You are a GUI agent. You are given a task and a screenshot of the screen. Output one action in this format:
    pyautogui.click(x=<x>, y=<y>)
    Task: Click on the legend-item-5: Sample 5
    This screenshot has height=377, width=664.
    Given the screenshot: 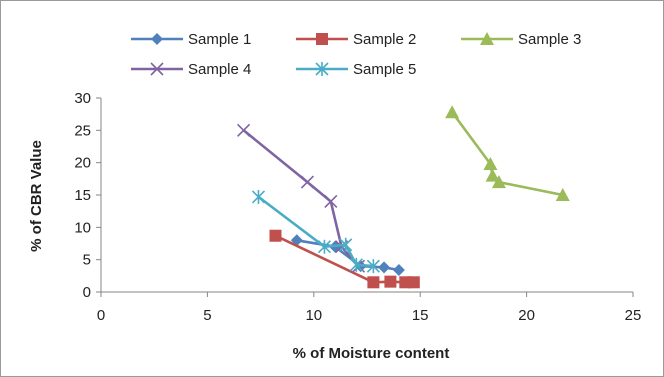 What is the action you would take?
    pyautogui.click(x=356, y=69)
    